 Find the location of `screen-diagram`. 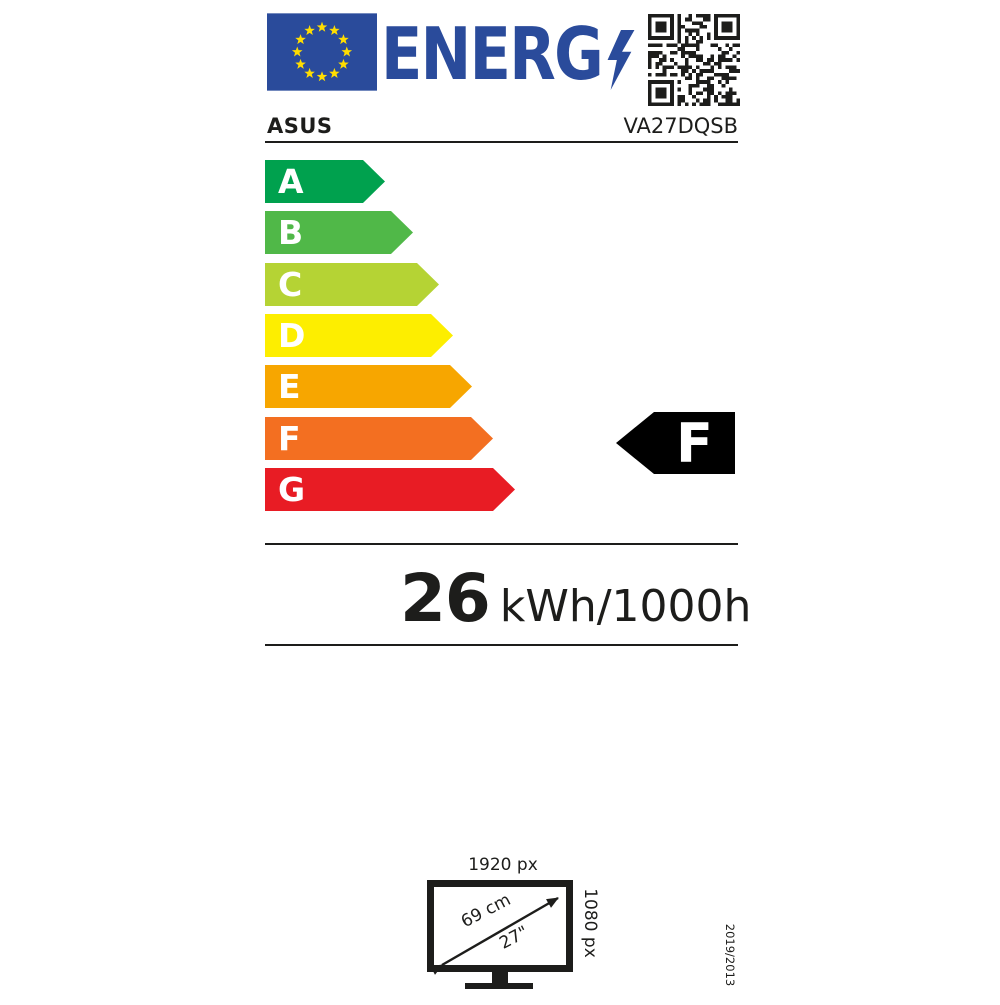

screen-diagram is located at coordinates (500, 934).